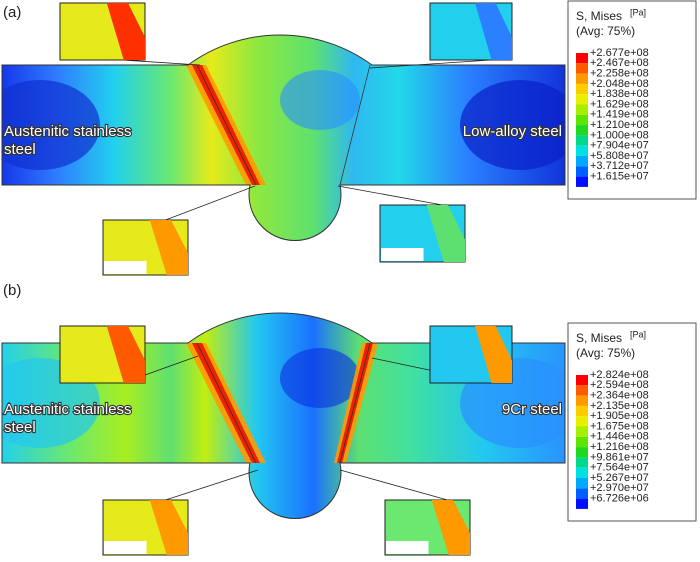 The image size is (700, 562). Describe the element at coordinates (619, 84) in the screenshot. I see `legend-value: +2.048e+08` at that location.